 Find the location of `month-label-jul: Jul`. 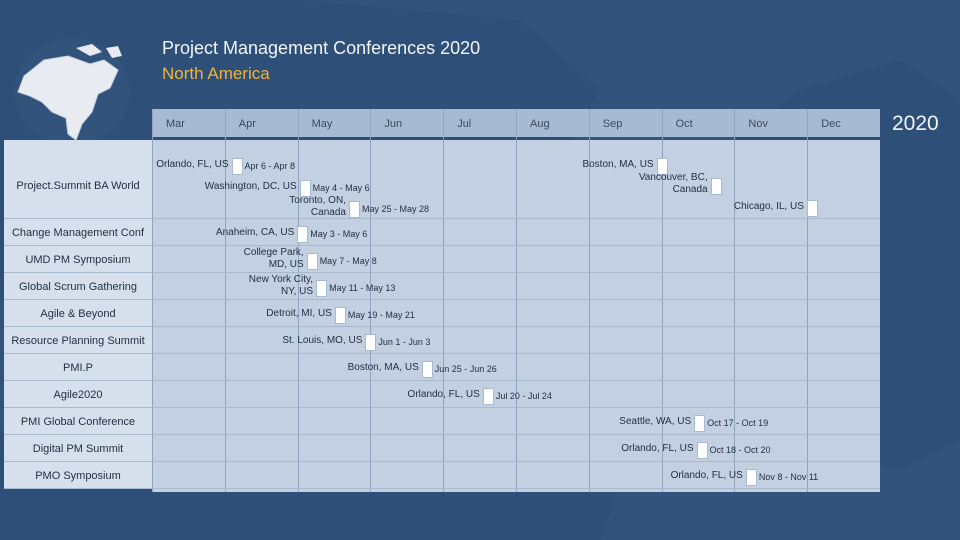

month-label-jul: Jul is located at coordinates (464, 124).